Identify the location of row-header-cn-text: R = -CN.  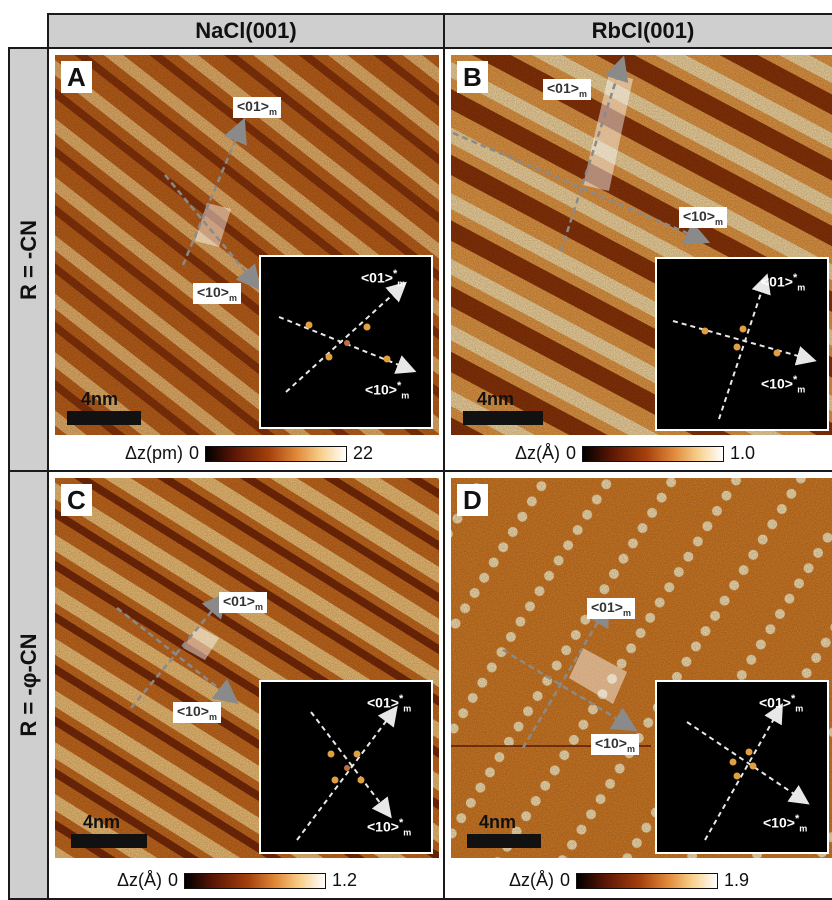
(28, 259).